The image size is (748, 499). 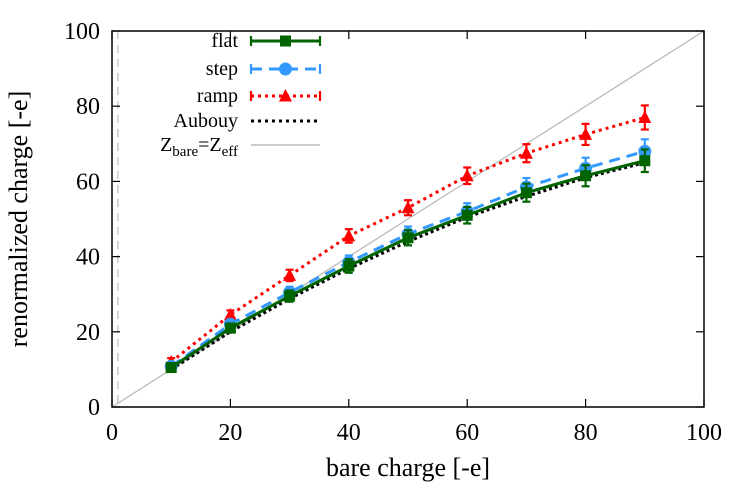 I want to click on legend-samples, so click(x=285, y=90).